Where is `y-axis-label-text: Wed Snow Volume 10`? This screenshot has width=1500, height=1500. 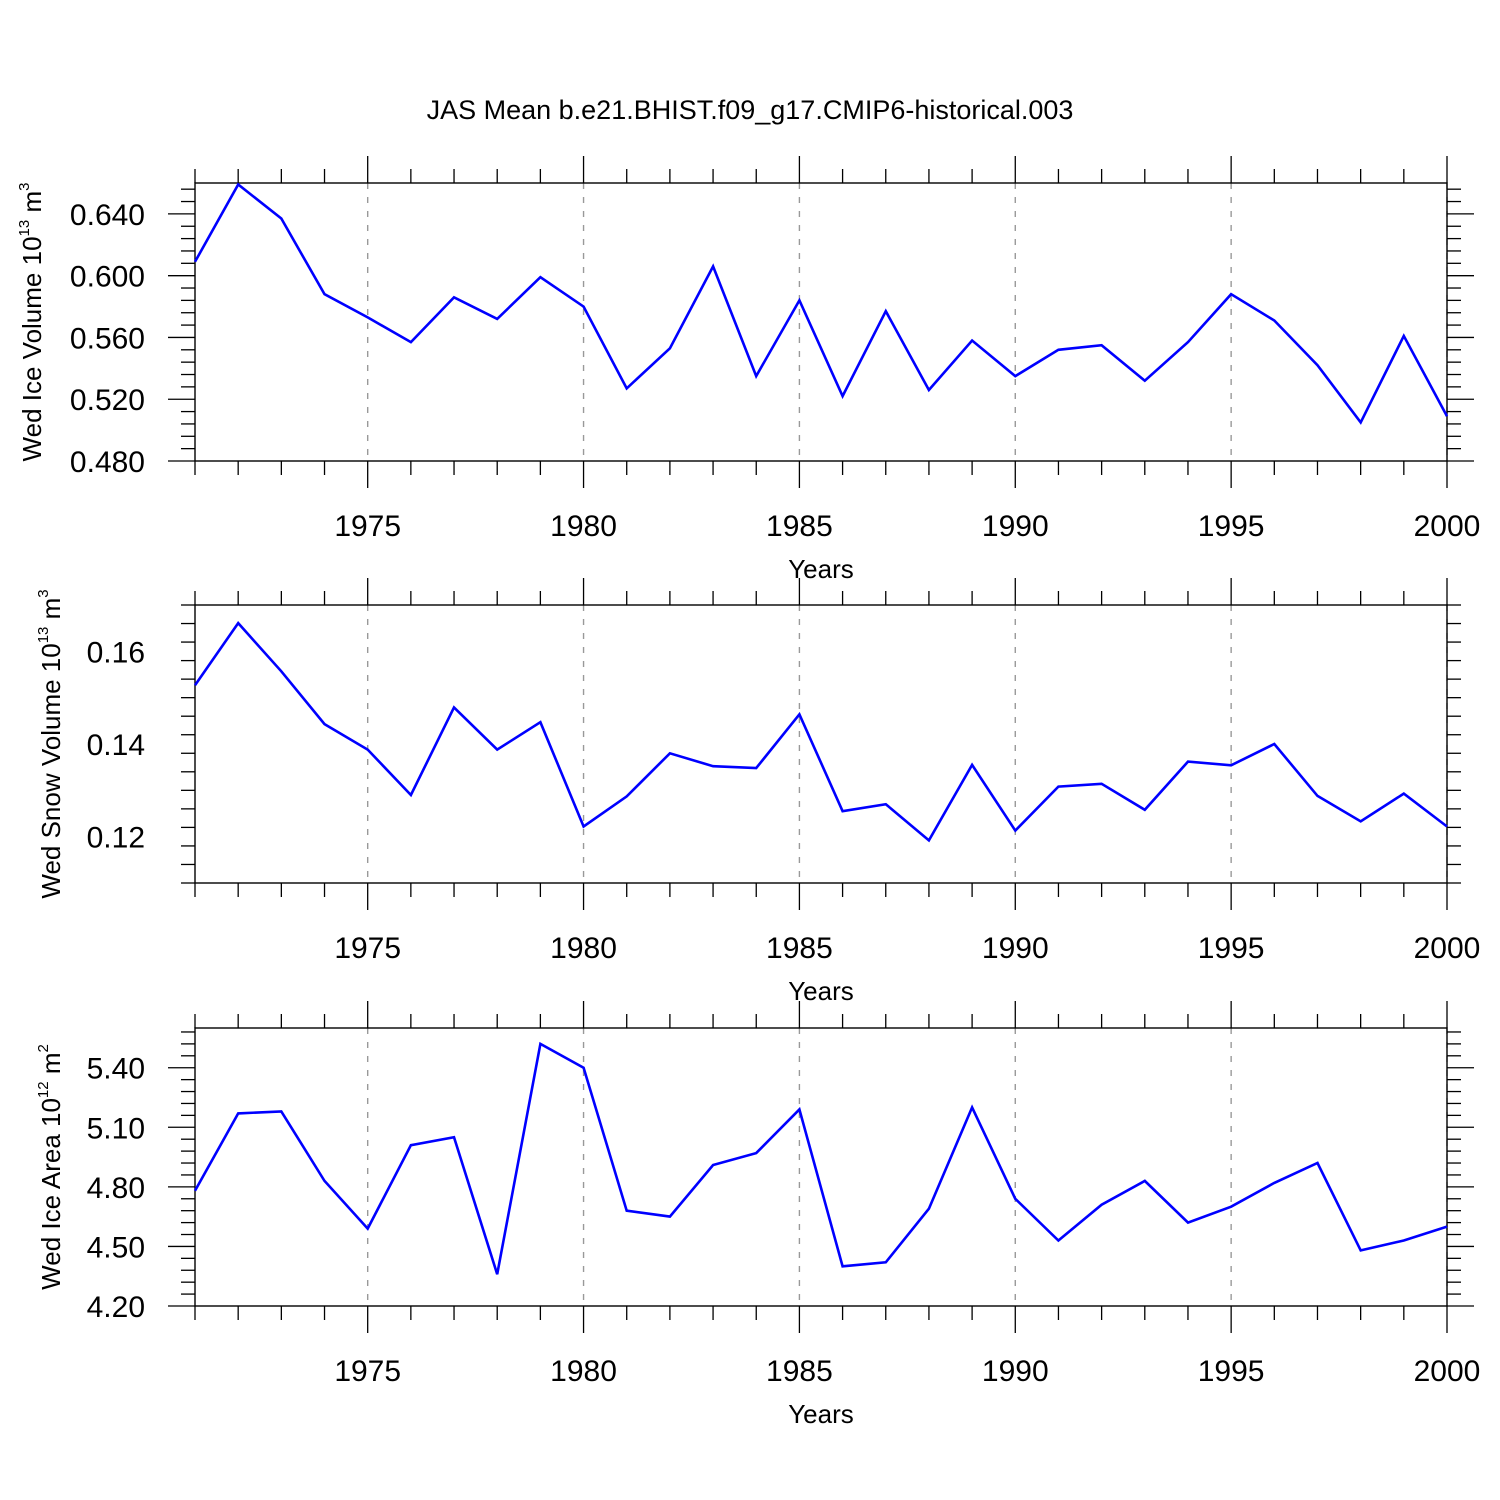 y-axis-label-text: Wed Snow Volume 10 is located at coordinates (51, 770).